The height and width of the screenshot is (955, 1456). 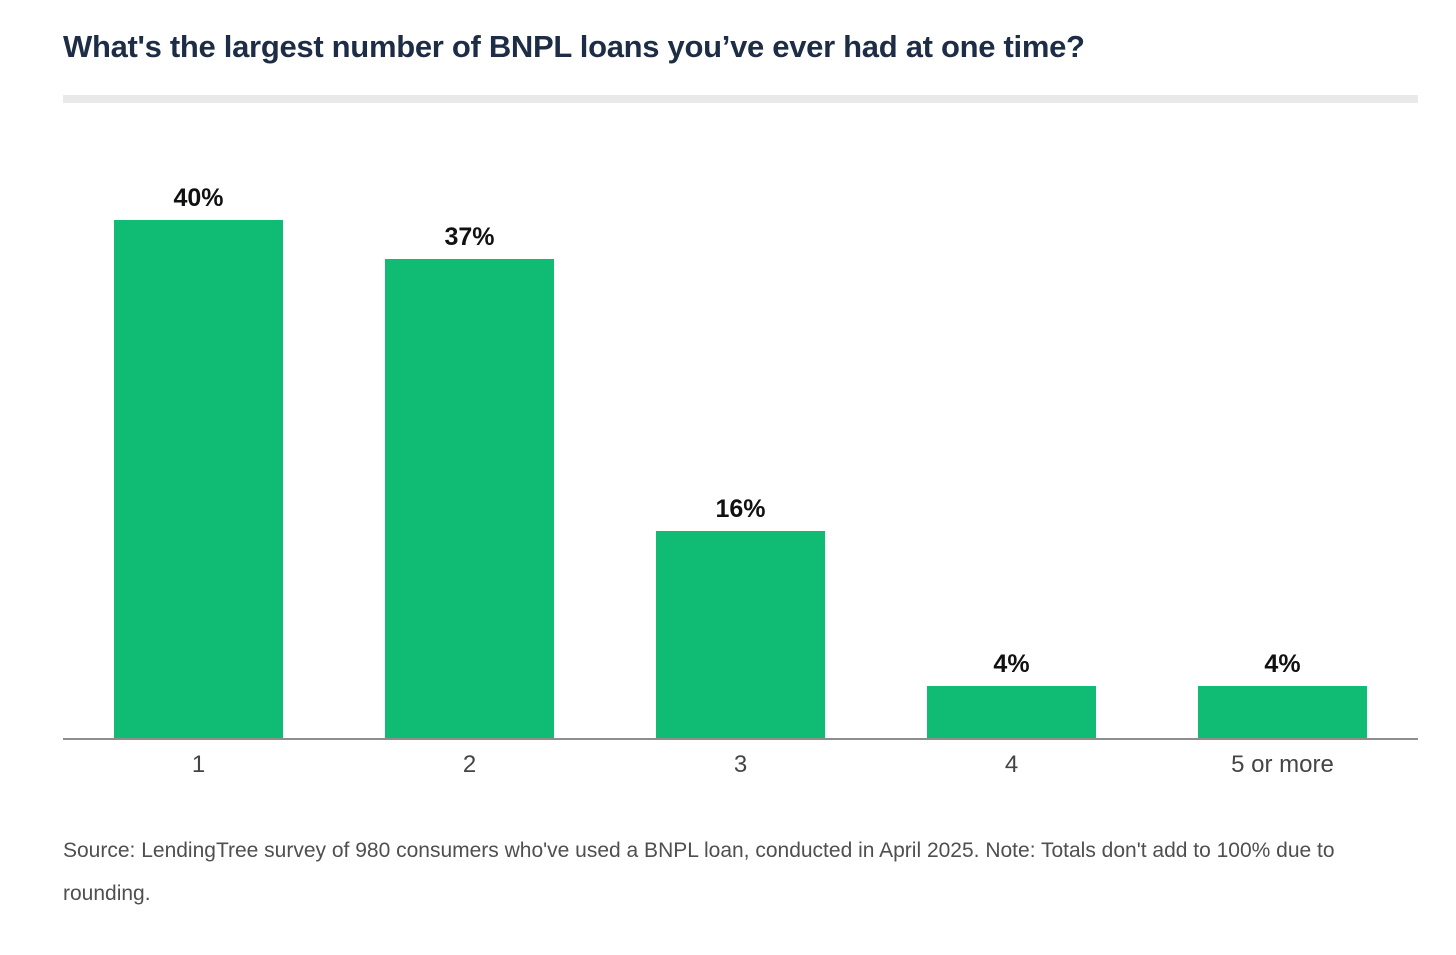 I want to click on x-axis-labels: 1 2 3 4 5 or more, so click(x=740, y=765).